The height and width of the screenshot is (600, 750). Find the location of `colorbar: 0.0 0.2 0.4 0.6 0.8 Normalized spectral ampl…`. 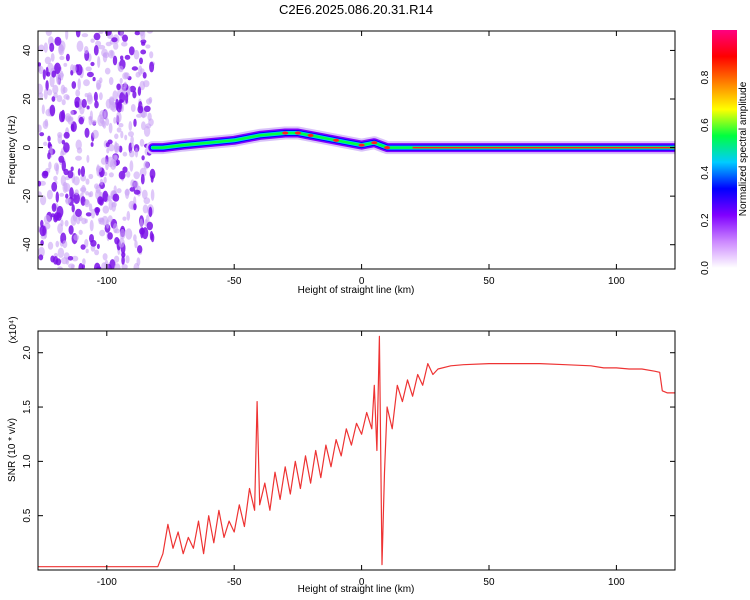

colorbar: 0.0 0.2 0.4 0.6 0.8 Normalized spectral ampl… is located at coordinates (724, 152).